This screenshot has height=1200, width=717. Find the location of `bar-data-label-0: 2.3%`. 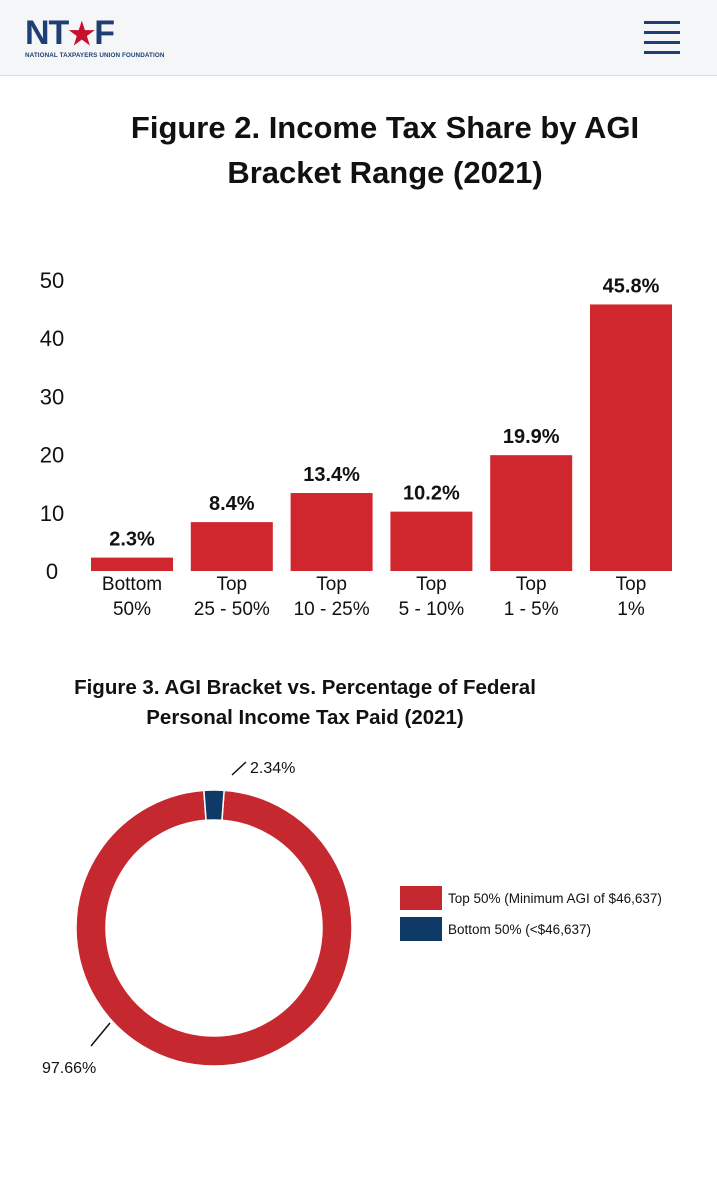

bar-data-label-0: 2.3% is located at coordinates (132, 540).